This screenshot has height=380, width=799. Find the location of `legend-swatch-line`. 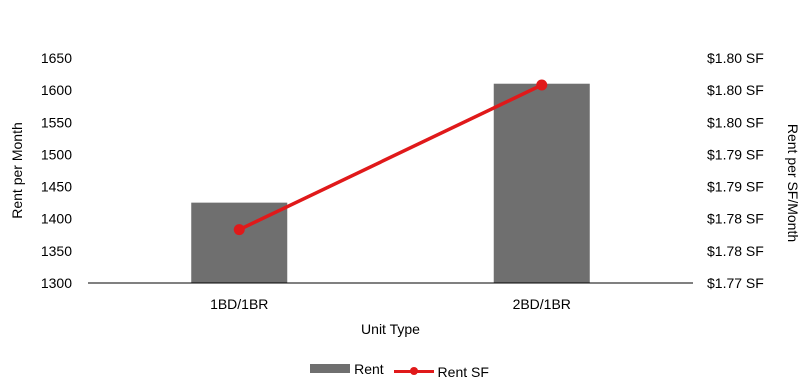

legend-swatch-line is located at coordinates (413, 371).